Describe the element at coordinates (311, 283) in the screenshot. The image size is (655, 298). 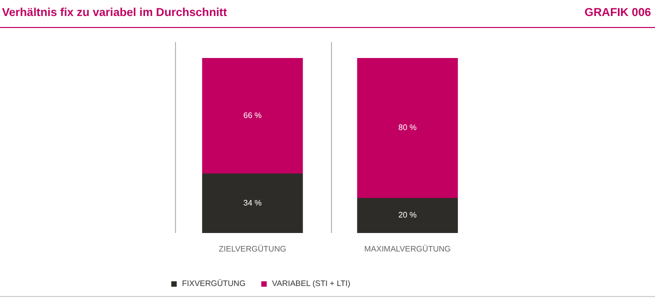
I see `legend-label: VARIABEL (STI + LTI)` at that location.